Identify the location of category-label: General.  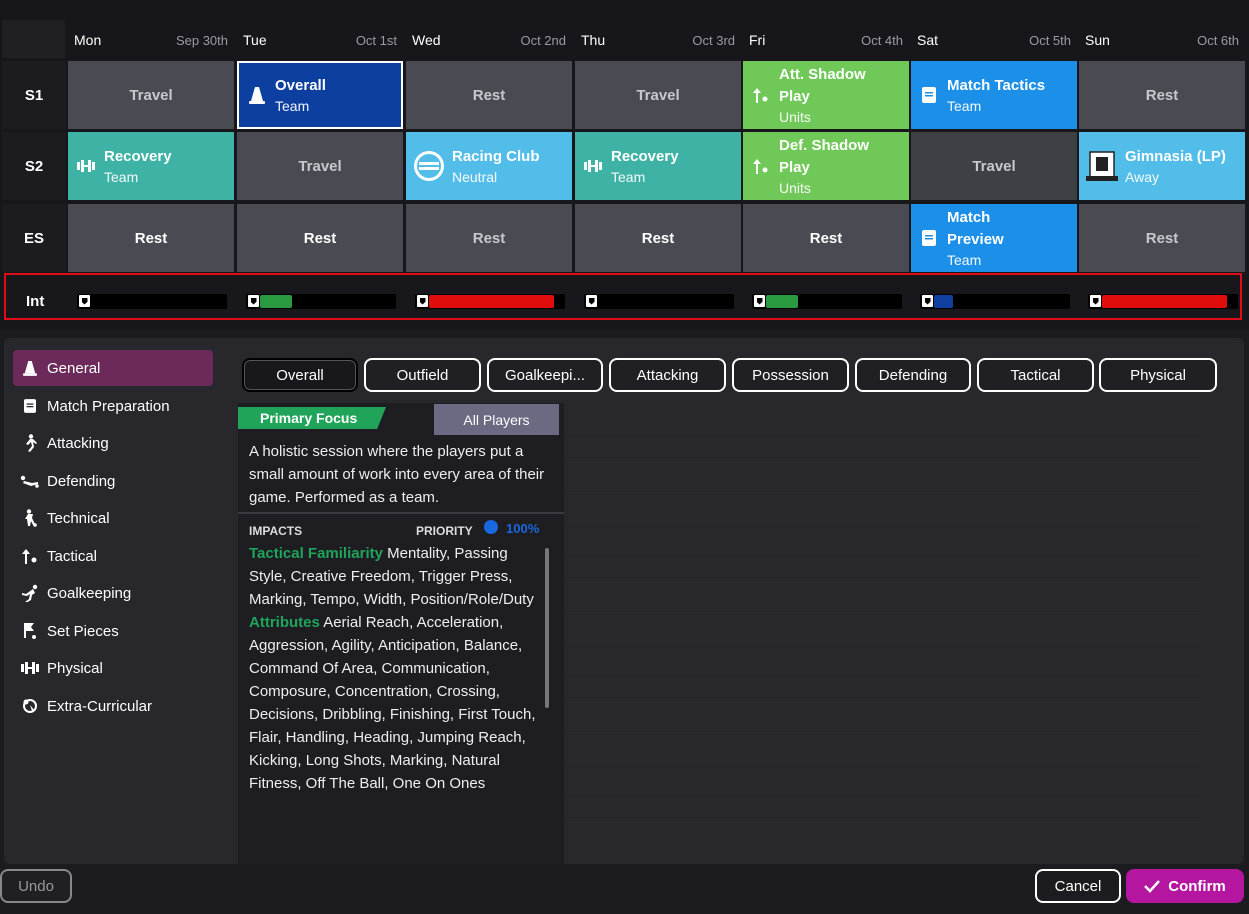
(74, 368).